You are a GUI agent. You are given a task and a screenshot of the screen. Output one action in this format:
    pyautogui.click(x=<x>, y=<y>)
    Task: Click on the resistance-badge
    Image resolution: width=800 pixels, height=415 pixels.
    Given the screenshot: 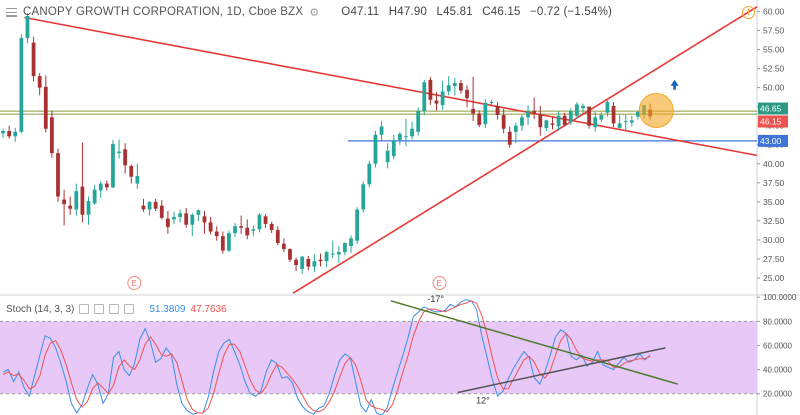 What is the action you would take?
    pyautogui.click(x=773, y=108)
    